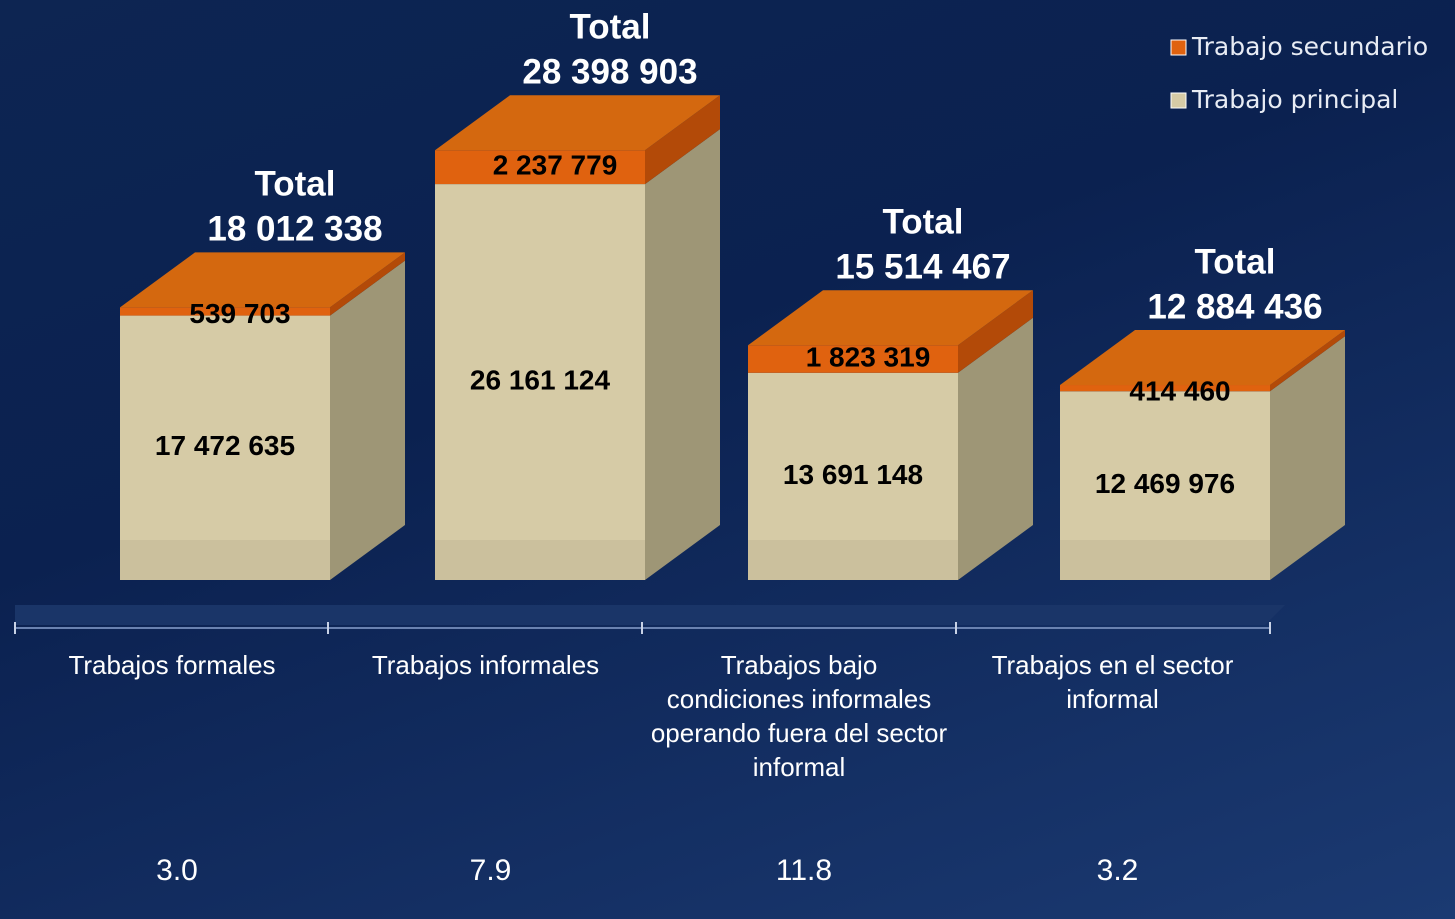 Image resolution: width=1455 pixels, height=919 pixels. Describe the element at coordinates (1309, 46) in the screenshot. I see `legend-label: Trabajo secundario` at that location.